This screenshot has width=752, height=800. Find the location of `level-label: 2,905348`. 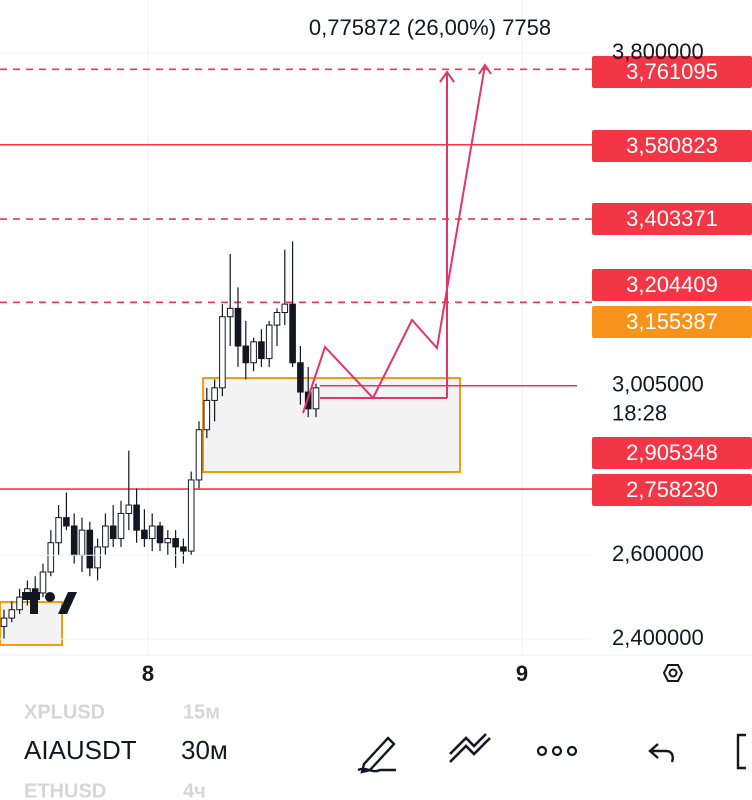

level-label: 2,905348 is located at coordinates (672, 452).